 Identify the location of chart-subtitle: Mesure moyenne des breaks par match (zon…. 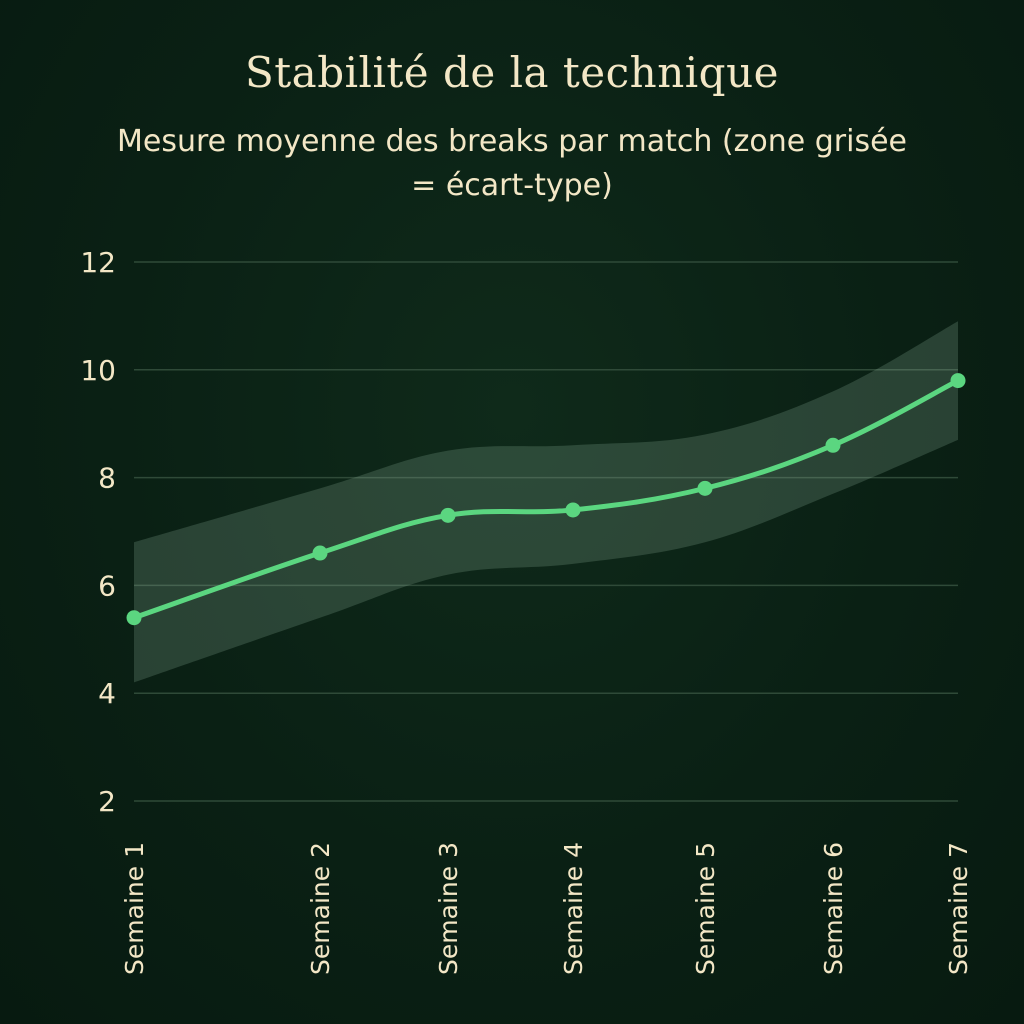
(511, 163).